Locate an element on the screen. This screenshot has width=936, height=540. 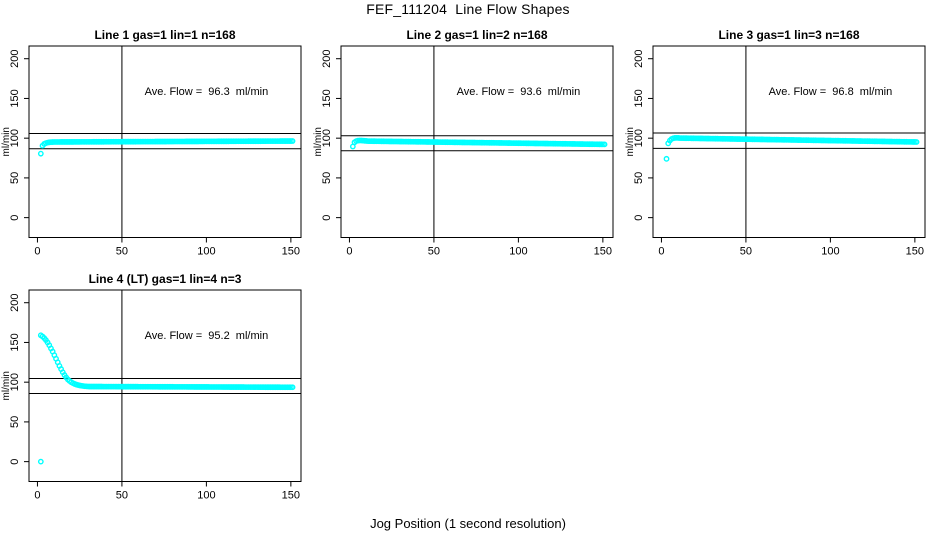
ave-flow-annotation: Ave. Flow = 96.8 ml/min is located at coordinates (830, 92).